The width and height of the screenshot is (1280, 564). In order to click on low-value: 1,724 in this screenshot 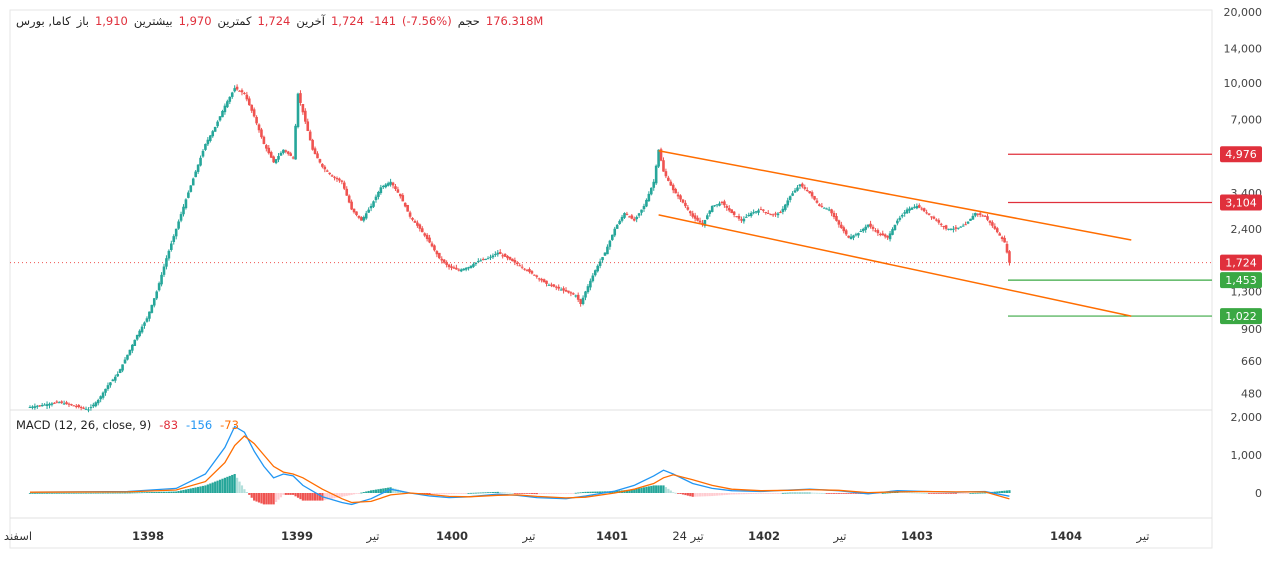, I will do `click(274, 21)`.